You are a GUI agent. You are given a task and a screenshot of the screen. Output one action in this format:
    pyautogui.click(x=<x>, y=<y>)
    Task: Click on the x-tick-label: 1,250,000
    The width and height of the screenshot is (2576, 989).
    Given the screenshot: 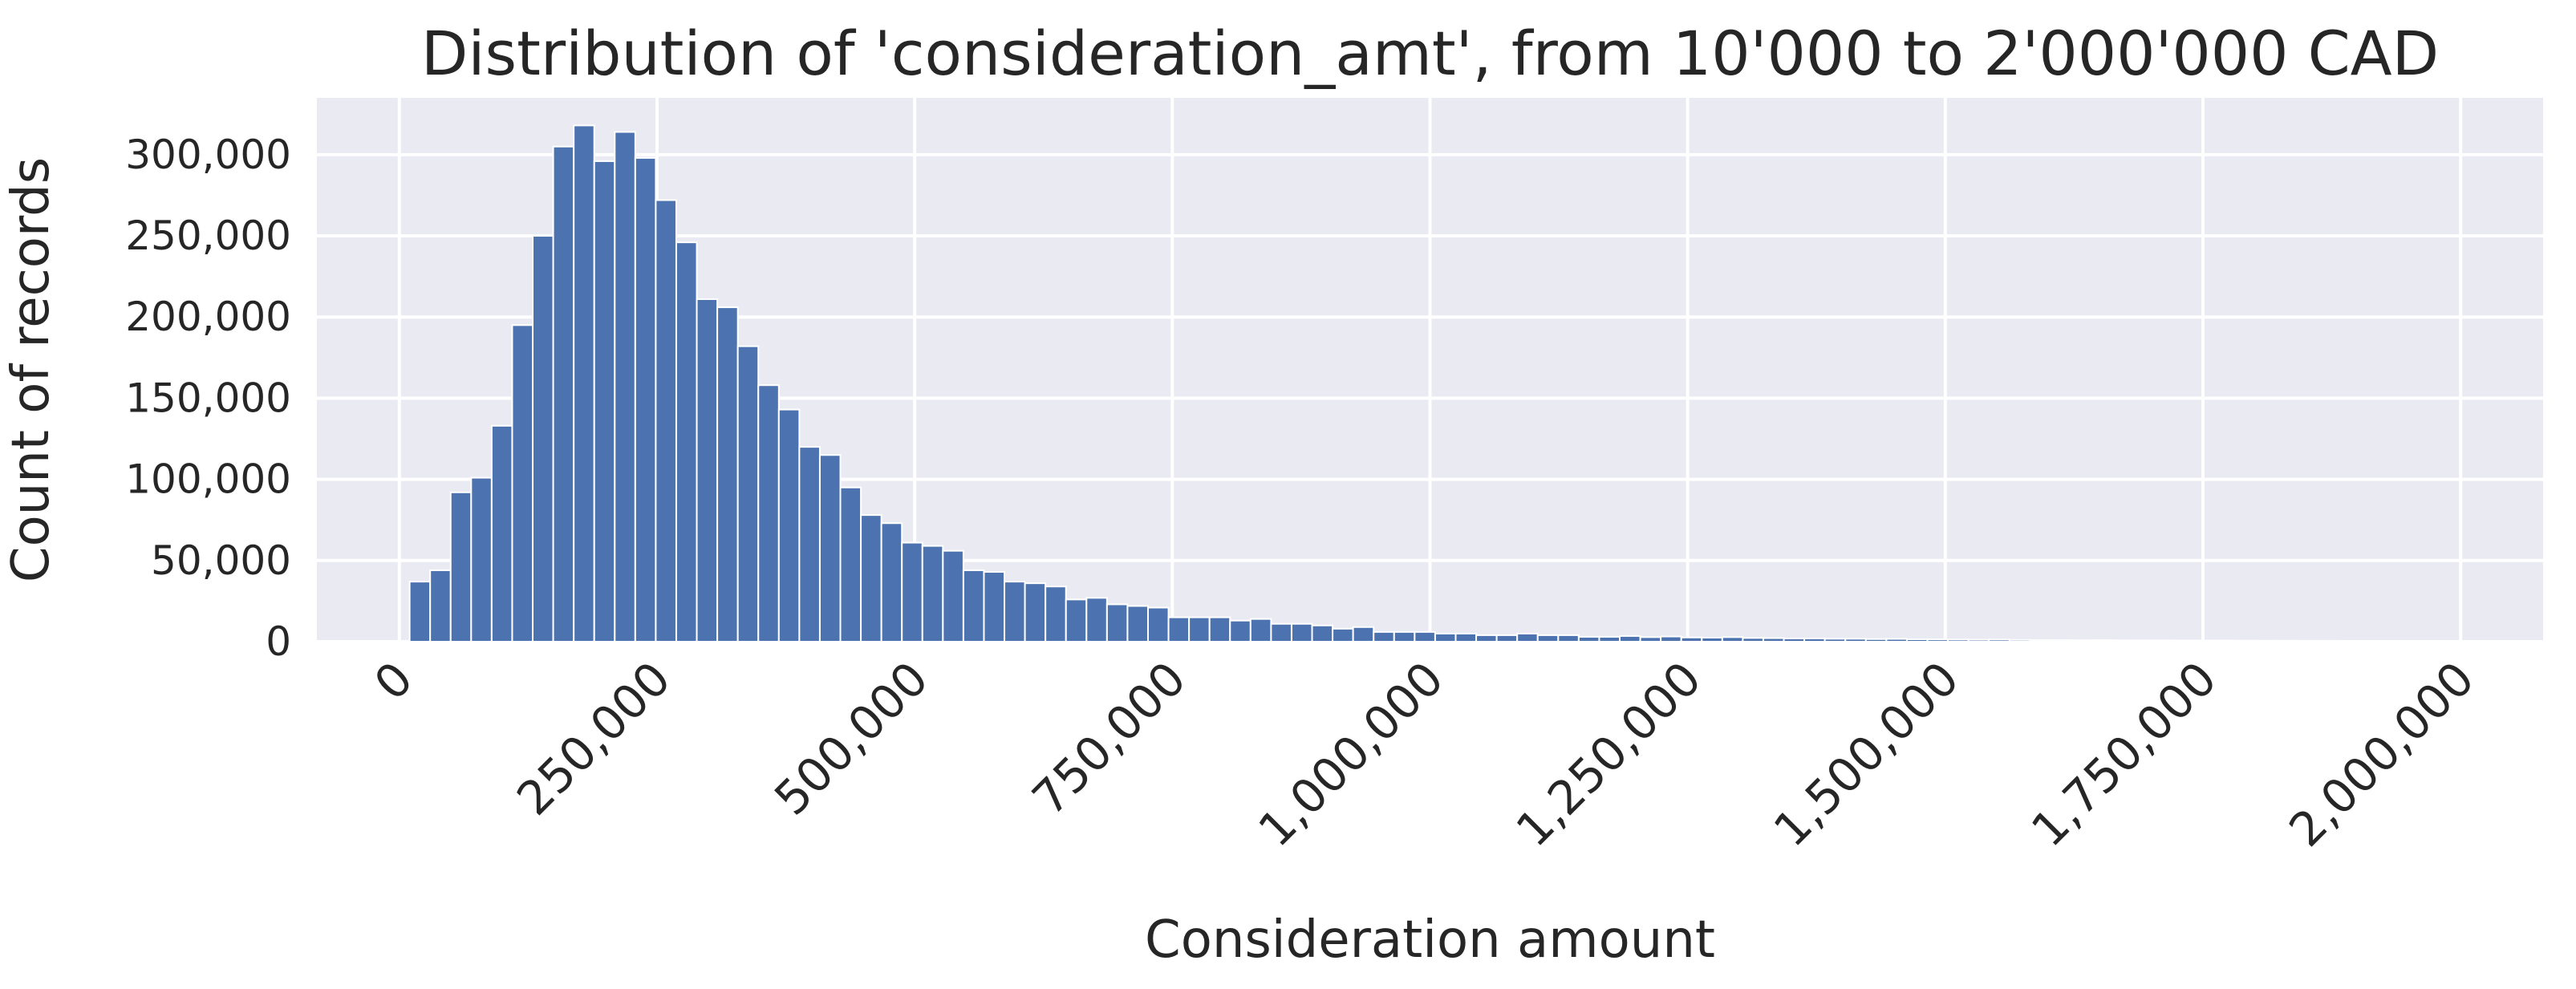 What is the action you would take?
    pyautogui.click(x=1609, y=754)
    